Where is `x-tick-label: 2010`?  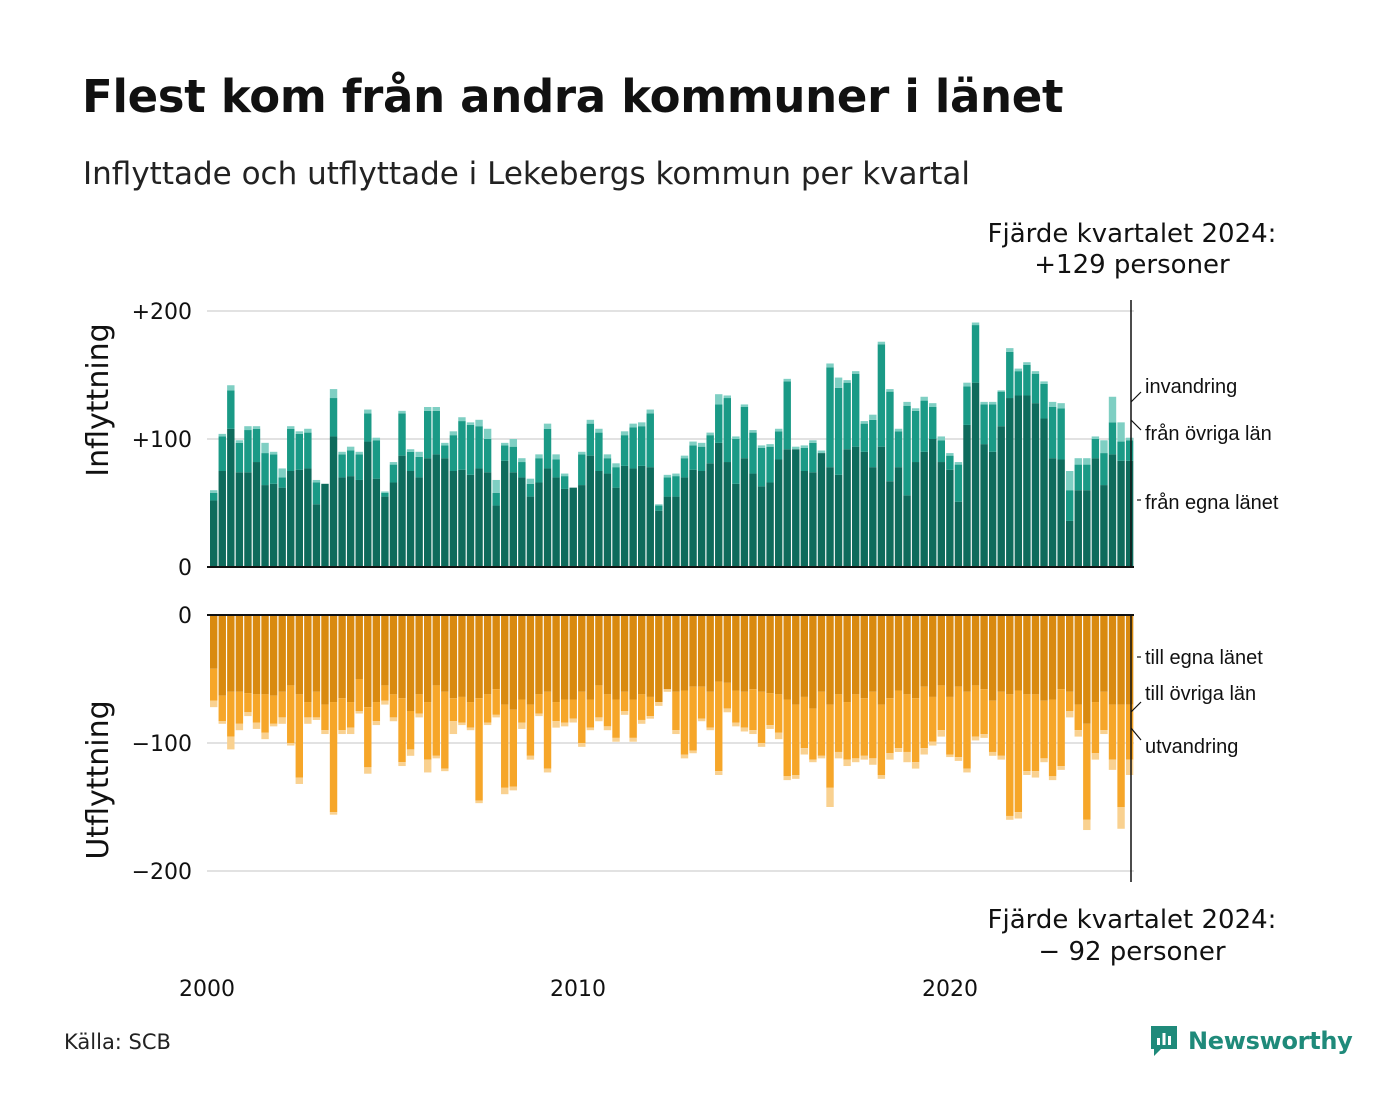 x-tick-label: 2010 is located at coordinates (578, 989).